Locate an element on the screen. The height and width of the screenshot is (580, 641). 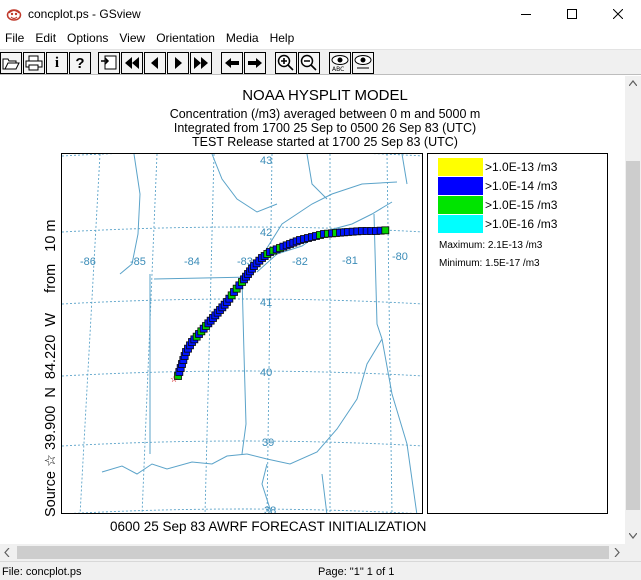
goto-page-button is located at coordinates (109, 63).